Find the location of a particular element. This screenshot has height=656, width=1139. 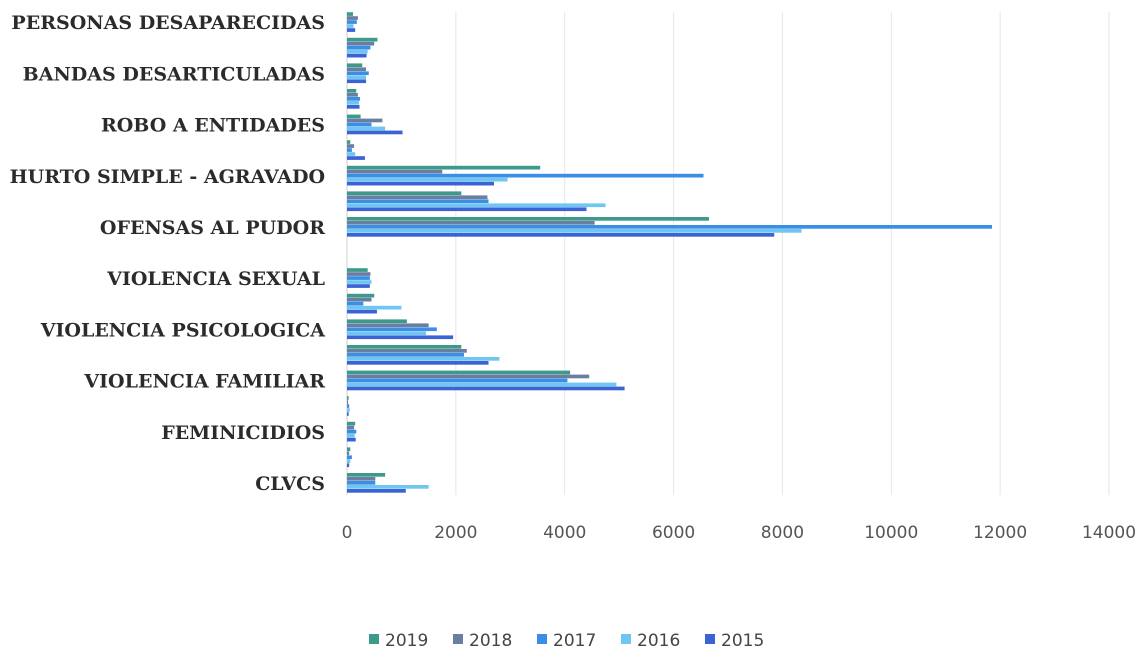

legend-label: 2016 is located at coordinates (658, 641).